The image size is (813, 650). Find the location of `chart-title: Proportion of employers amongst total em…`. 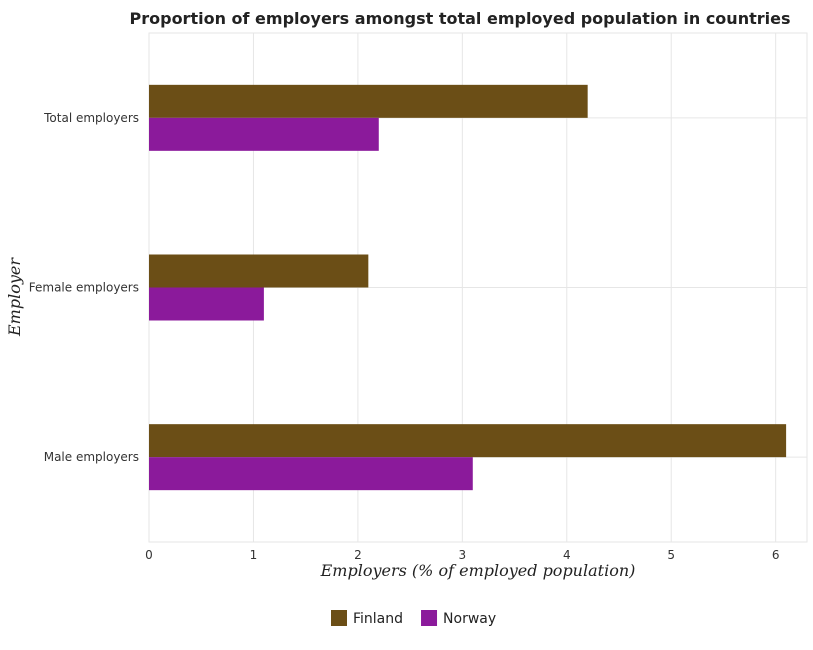

chart-title: Proportion of employers amongst total em… is located at coordinates (460, 18).